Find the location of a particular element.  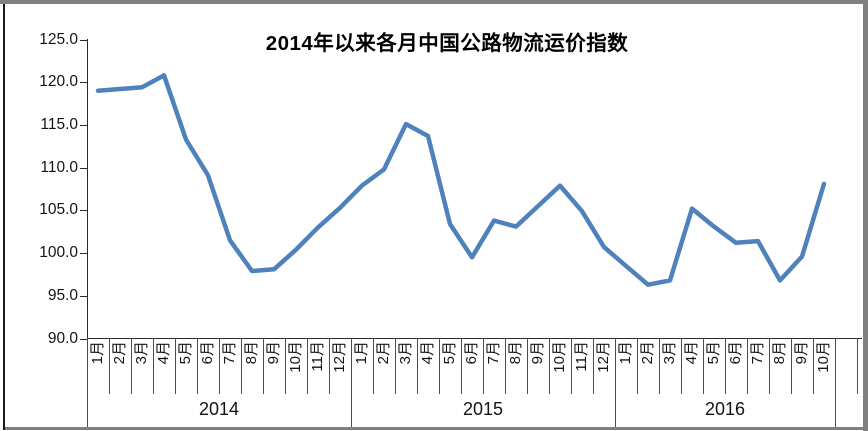

y-axis-tick-label: 95.0 is located at coordinates (62, 295).